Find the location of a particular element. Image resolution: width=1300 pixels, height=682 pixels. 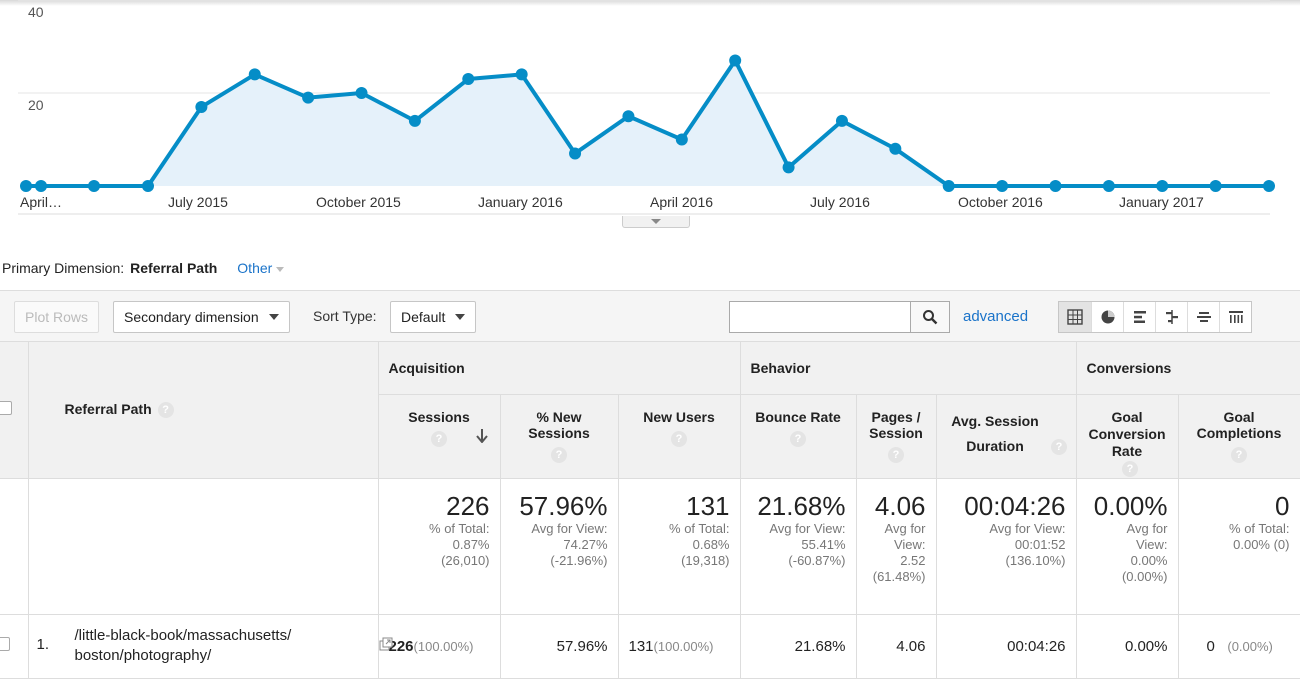

total-value: 4.06 is located at coordinates (900, 505).